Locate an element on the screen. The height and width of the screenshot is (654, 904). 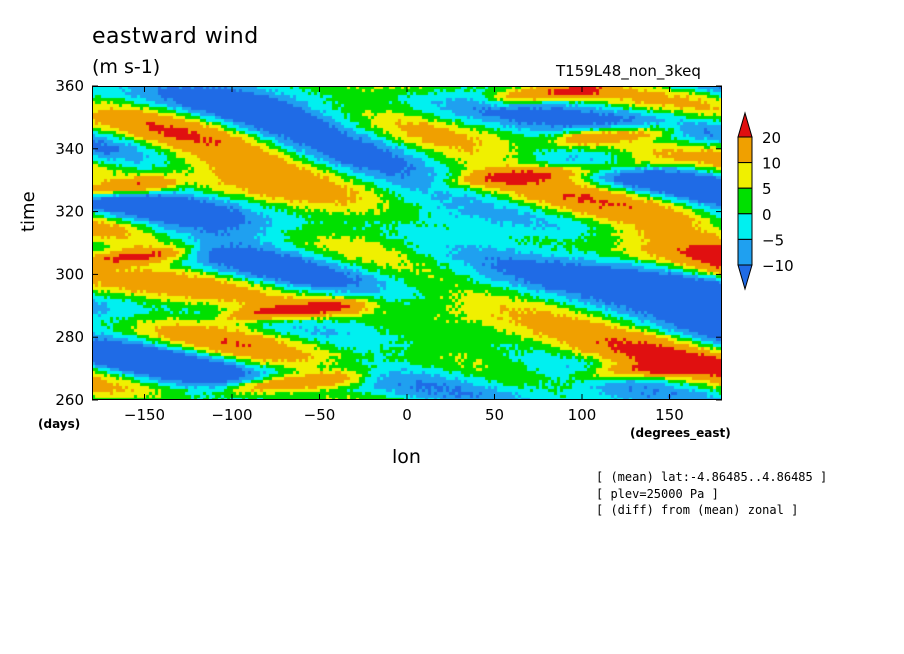
colorbar-label: −10 is located at coordinates (778, 266).